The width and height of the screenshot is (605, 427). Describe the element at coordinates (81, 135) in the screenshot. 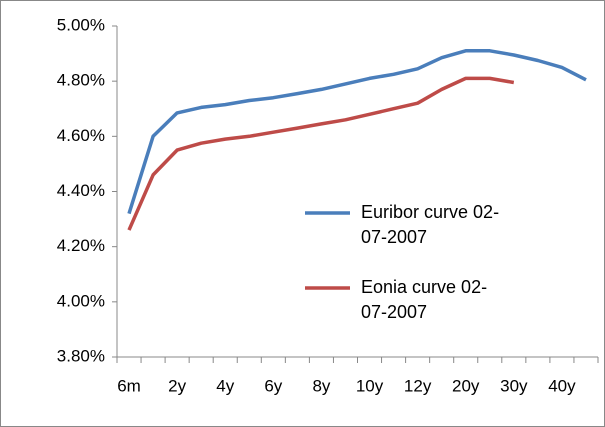

I see `y-tick-label: 4.60%` at that location.